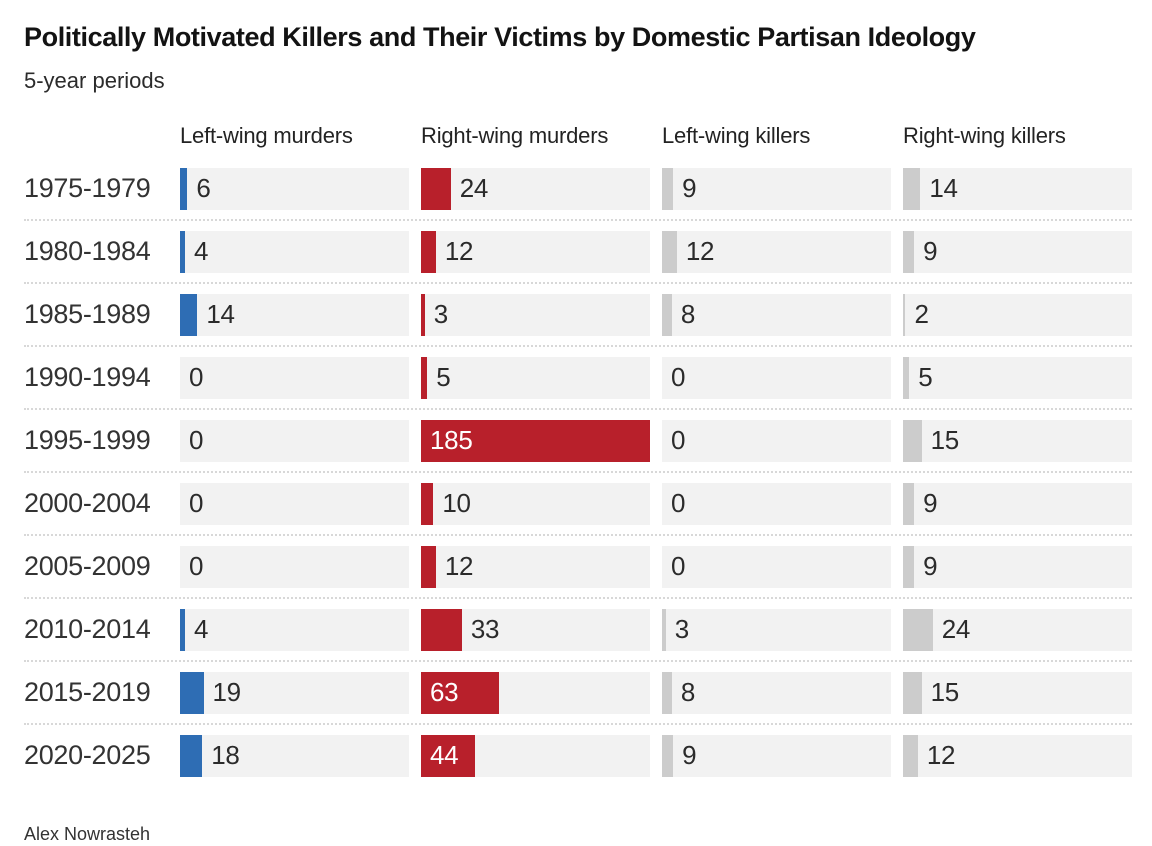 The width and height of the screenshot is (1152, 846). I want to click on bar-track: 24, so click(1017, 629).